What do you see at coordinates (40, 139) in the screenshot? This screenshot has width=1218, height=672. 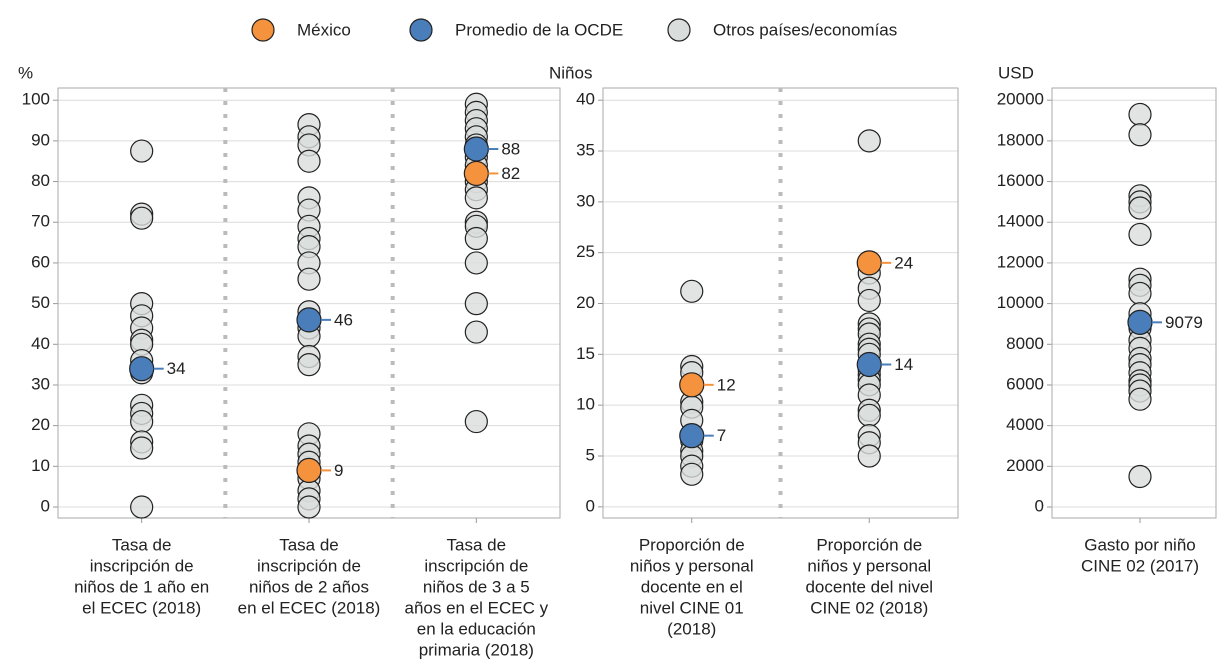 I see `y-tick-label: 90` at bounding box center [40, 139].